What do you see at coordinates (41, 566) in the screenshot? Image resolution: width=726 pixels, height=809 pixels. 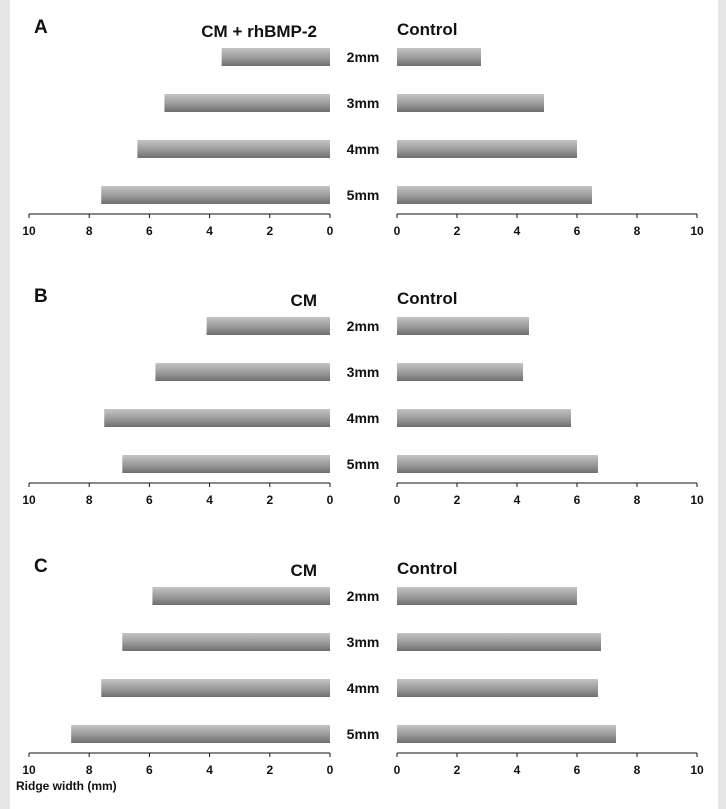 I see `panel-label: C` at bounding box center [41, 566].